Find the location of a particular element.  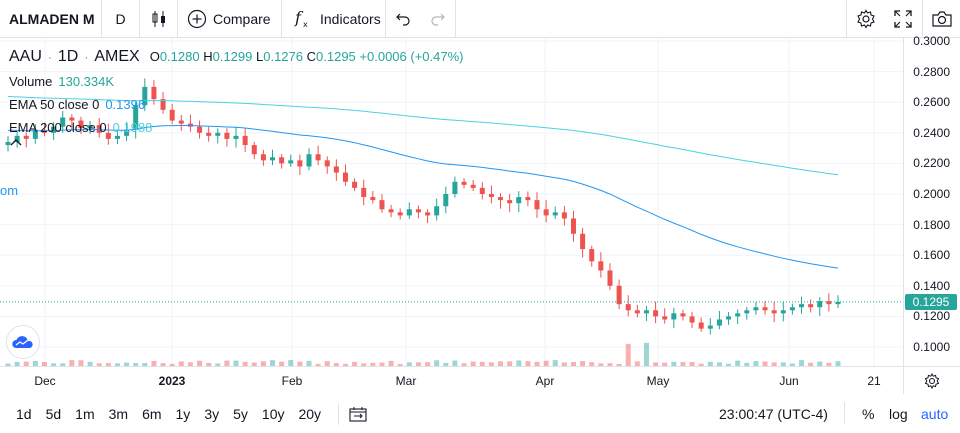

legend-ticker: AAU is located at coordinates (25, 56).